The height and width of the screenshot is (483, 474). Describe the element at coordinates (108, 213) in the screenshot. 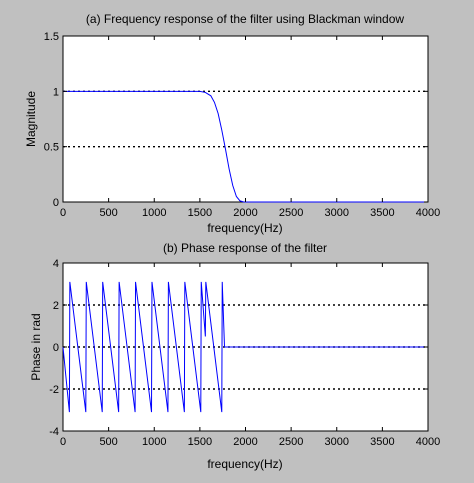

I see `x-tick-label-a-1: 500` at that location.